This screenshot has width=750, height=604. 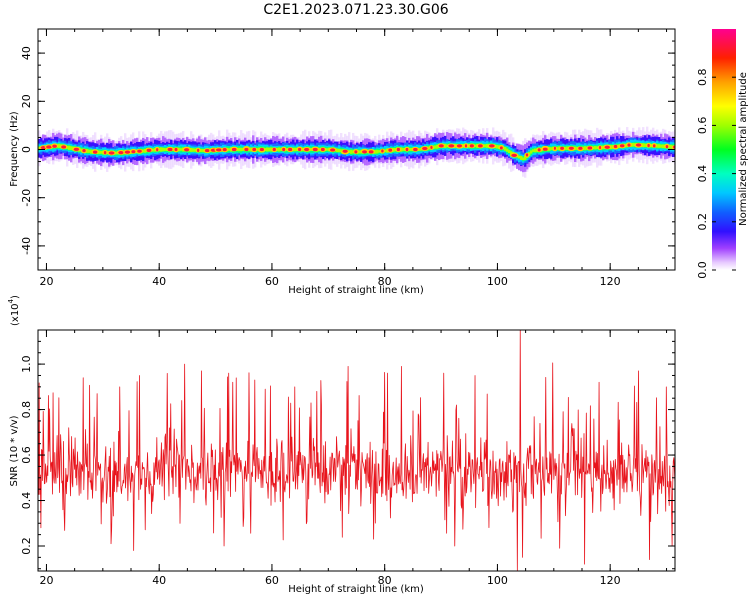 What do you see at coordinates (26, 246) in the screenshot?
I see `y-tick-label: -40` at bounding box center [26, 246].